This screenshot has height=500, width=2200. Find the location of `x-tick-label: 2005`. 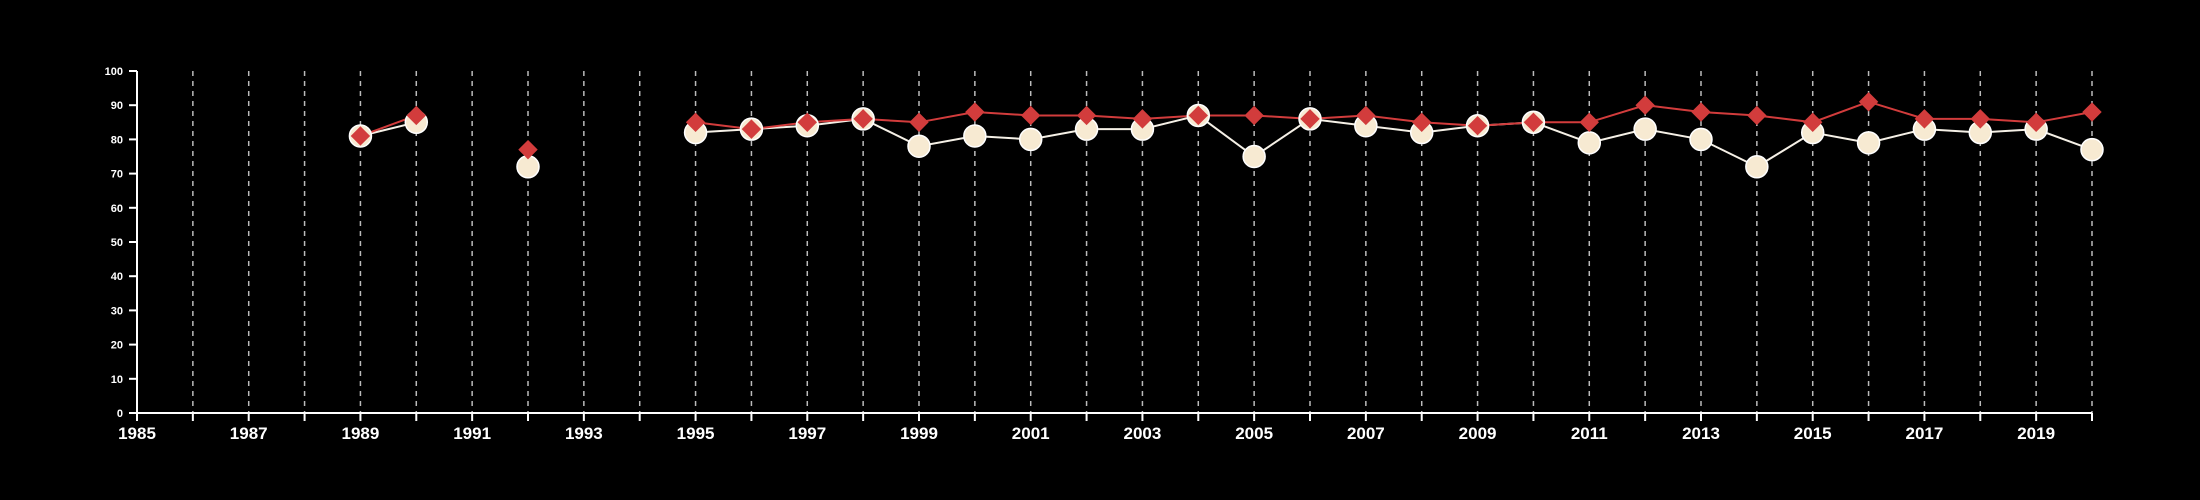

x-tick-label: 2005 is located at coordinates (1254, 433).